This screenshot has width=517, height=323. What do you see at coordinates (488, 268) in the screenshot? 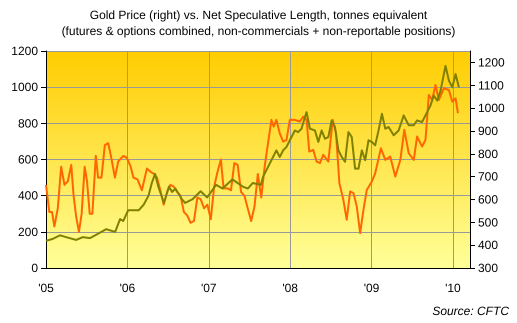
I see `y2-tick-label: 300` at bounding box center [488, 268].